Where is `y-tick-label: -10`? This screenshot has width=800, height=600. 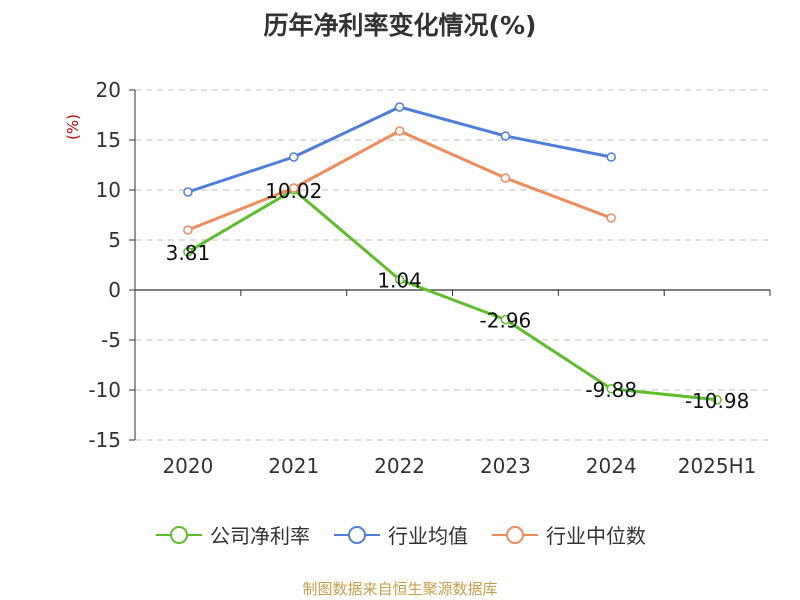 y-tick-label: -10 is located at coordinates (104, 390).